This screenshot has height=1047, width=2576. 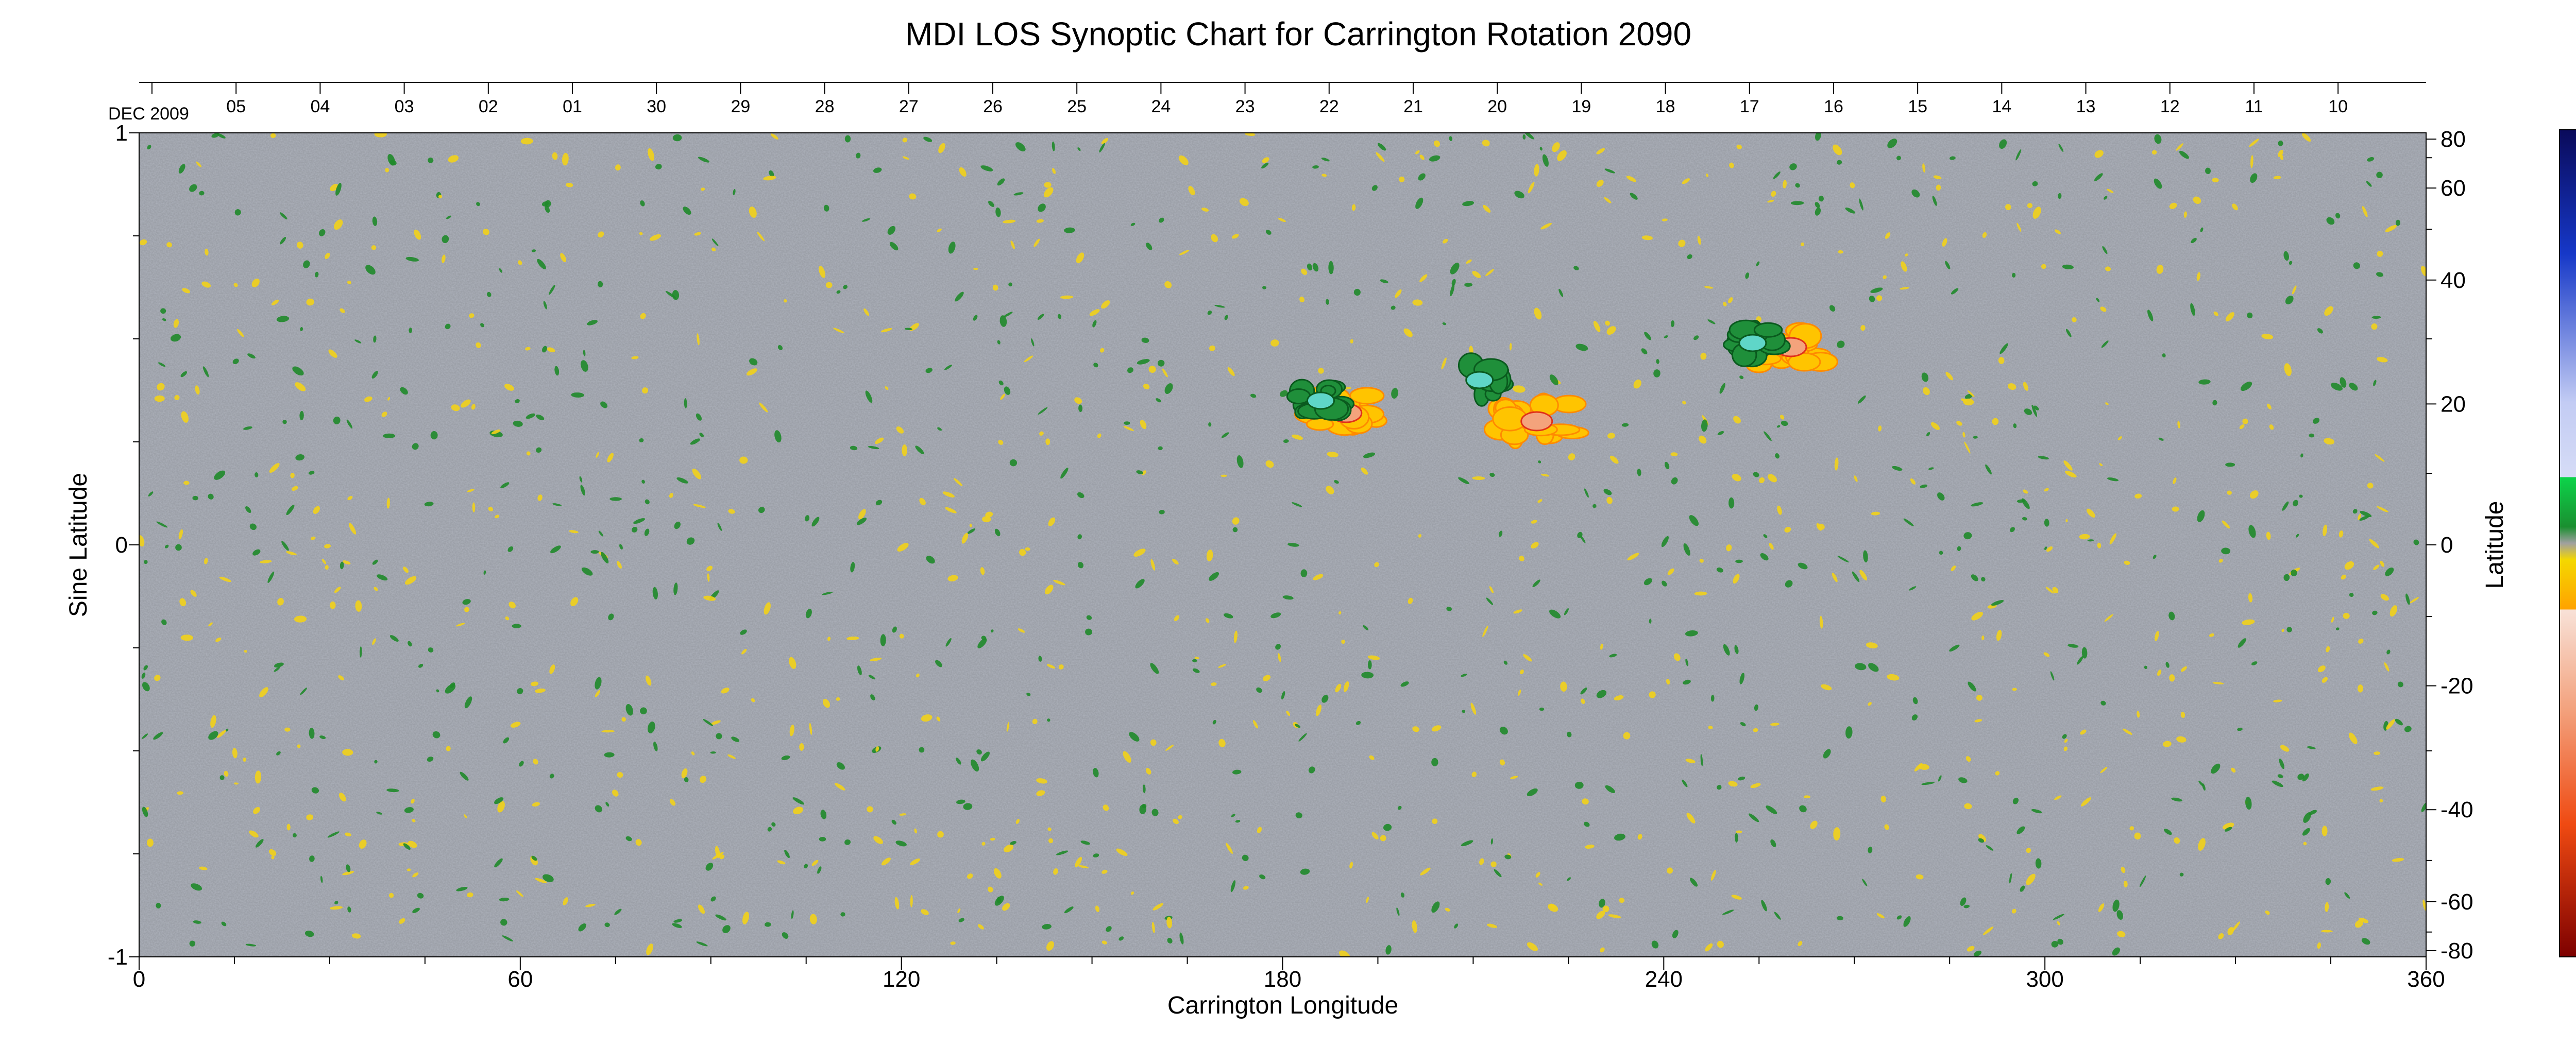 What do you see at coordinates (993, 107) in the screenshot?
I see `day-tick-label: 26` at bounding box center [993, 107].